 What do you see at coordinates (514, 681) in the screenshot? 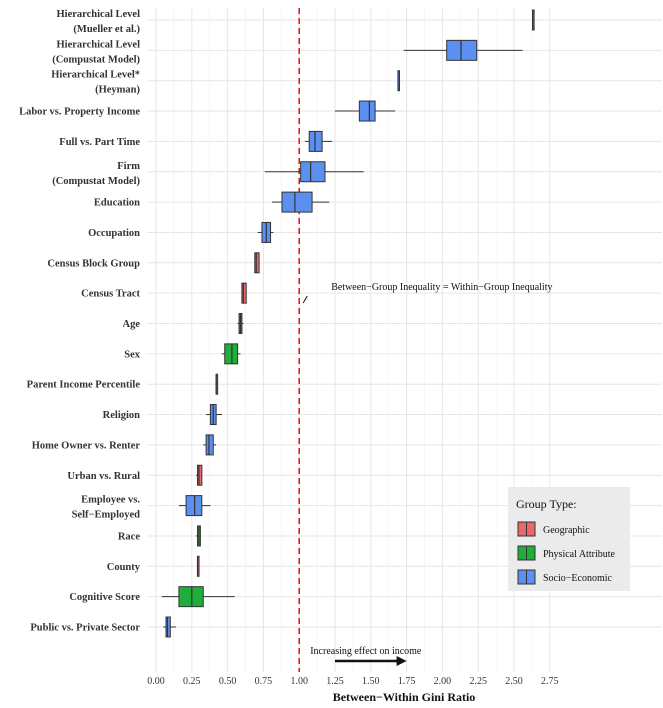
I see `x-tick-label: 2.50` at bounding box center [514, 681].